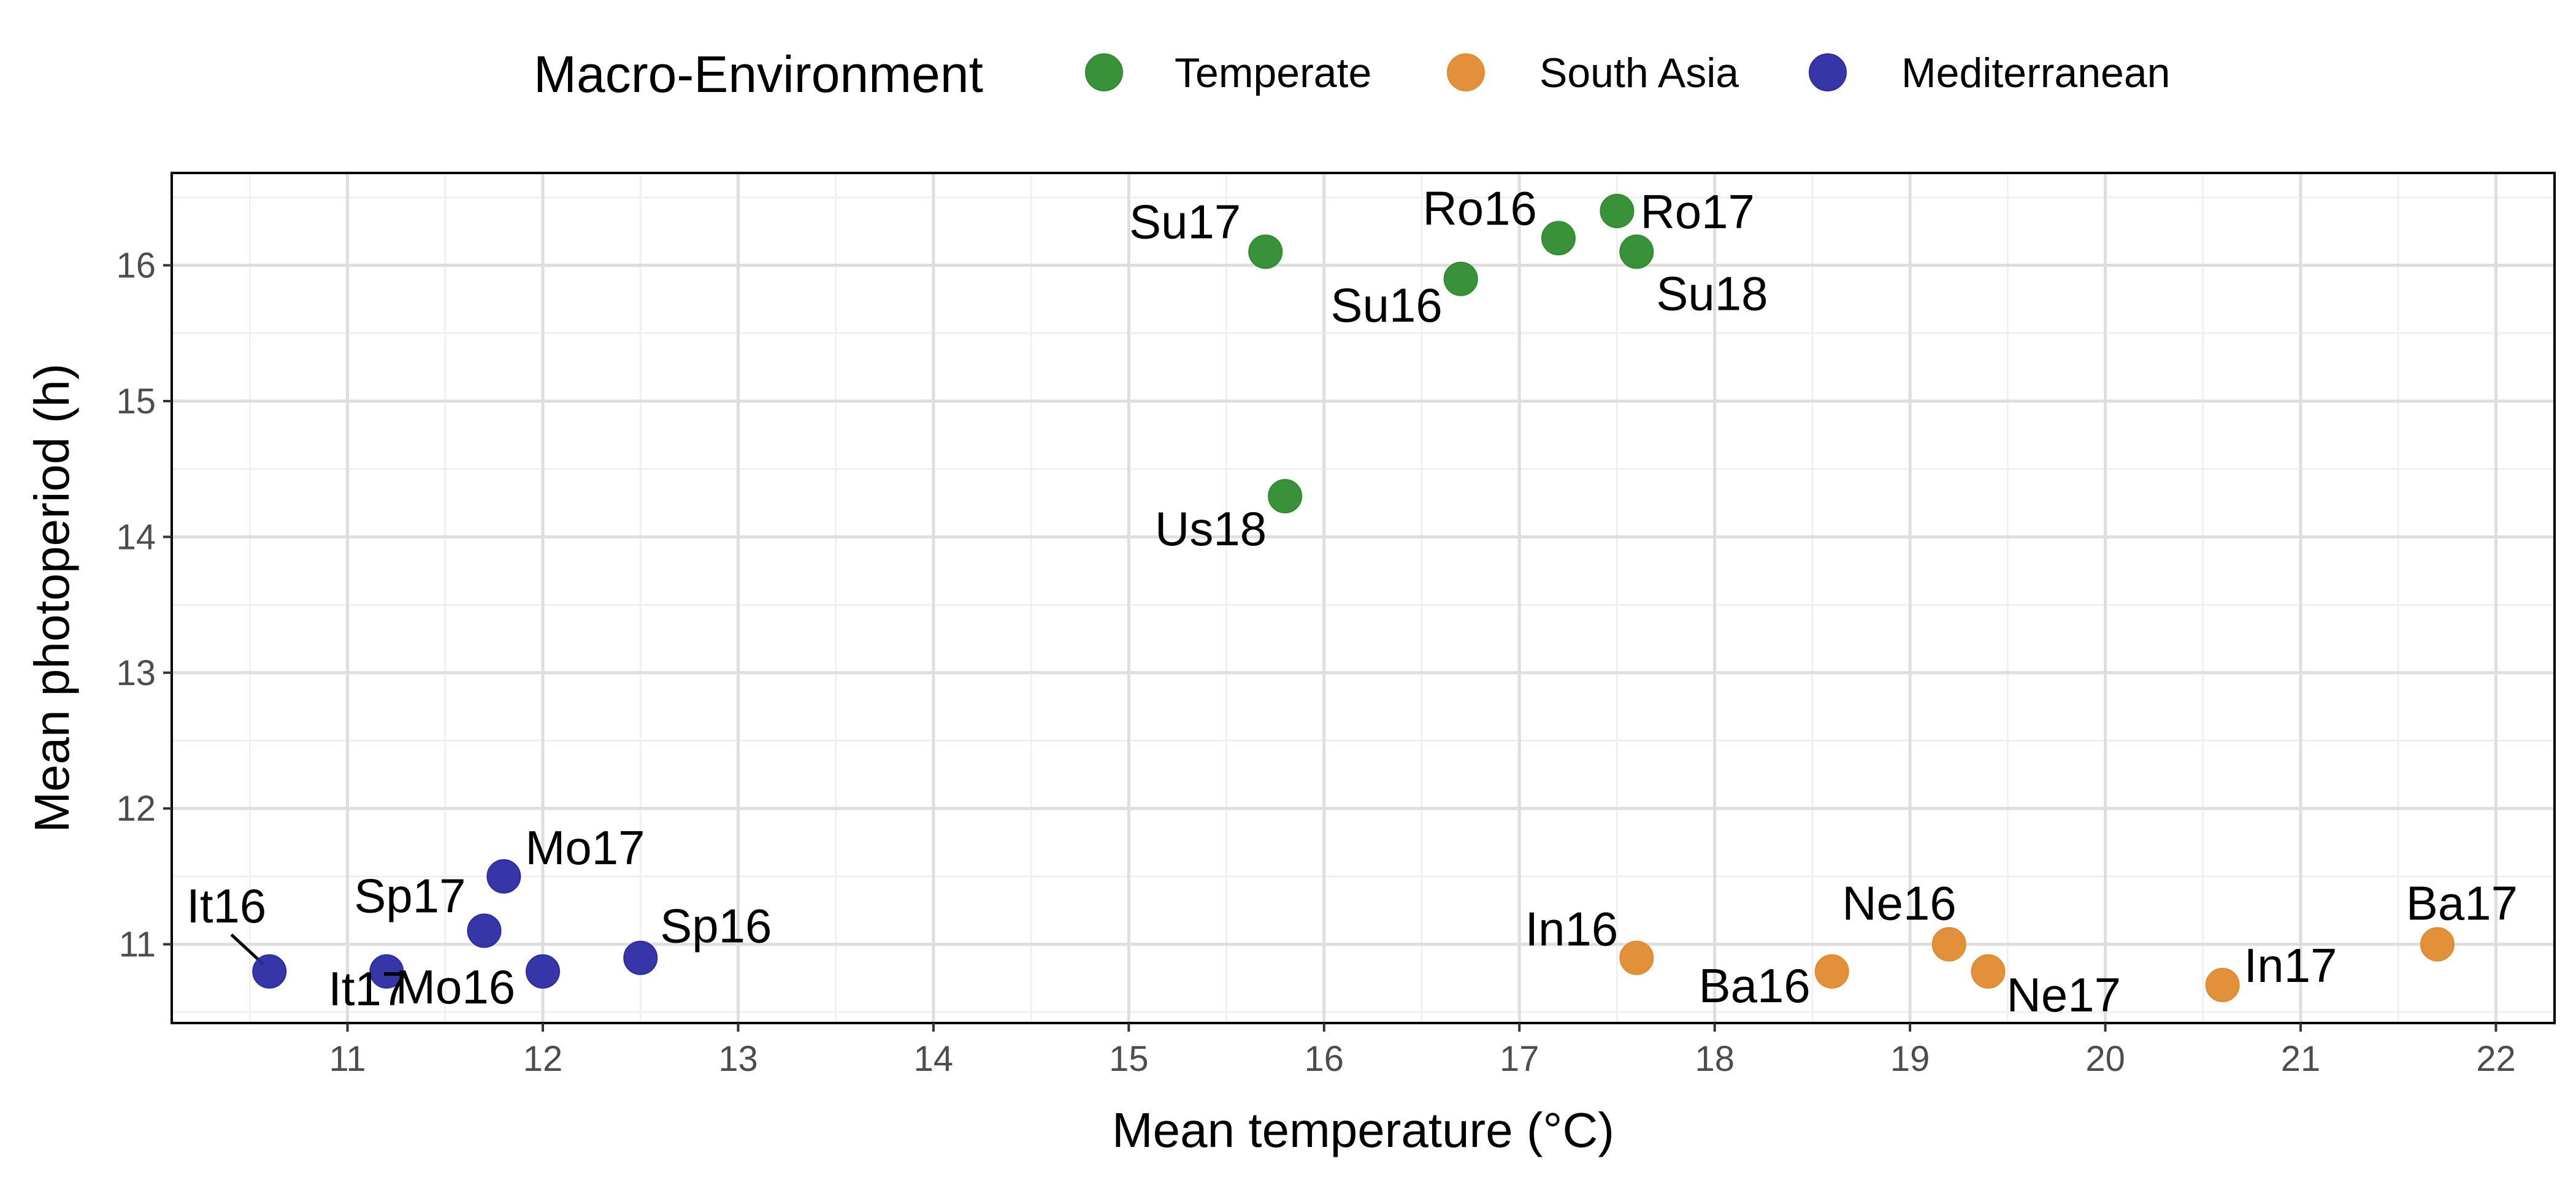  I want to click on point-label: Ro17, so click(1697, 212).